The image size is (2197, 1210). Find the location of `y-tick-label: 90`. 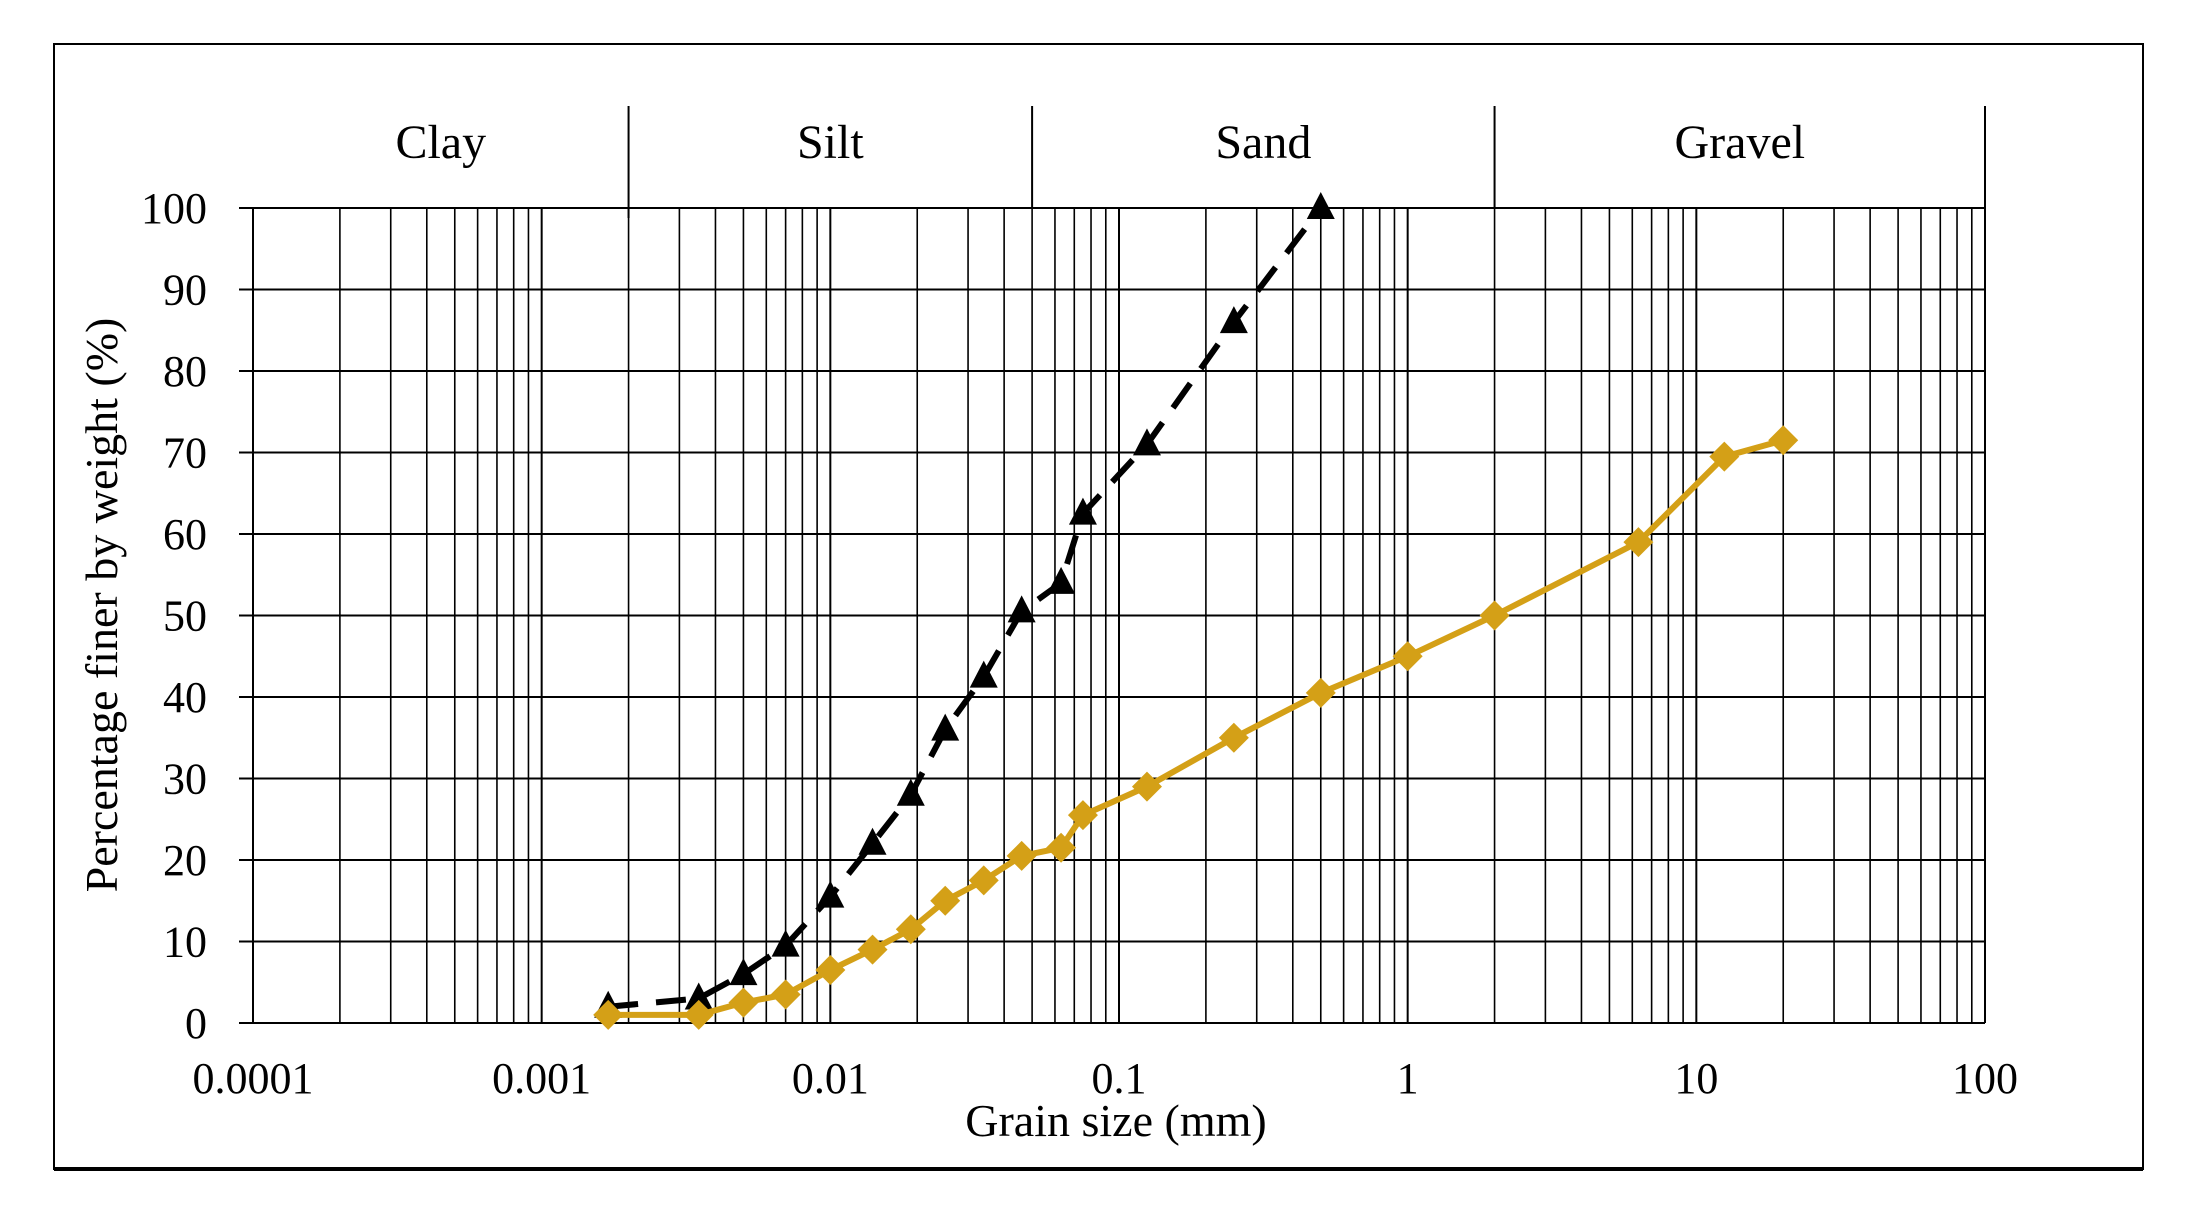

y-tick-label: 90 is located at coordinates (185, 290).